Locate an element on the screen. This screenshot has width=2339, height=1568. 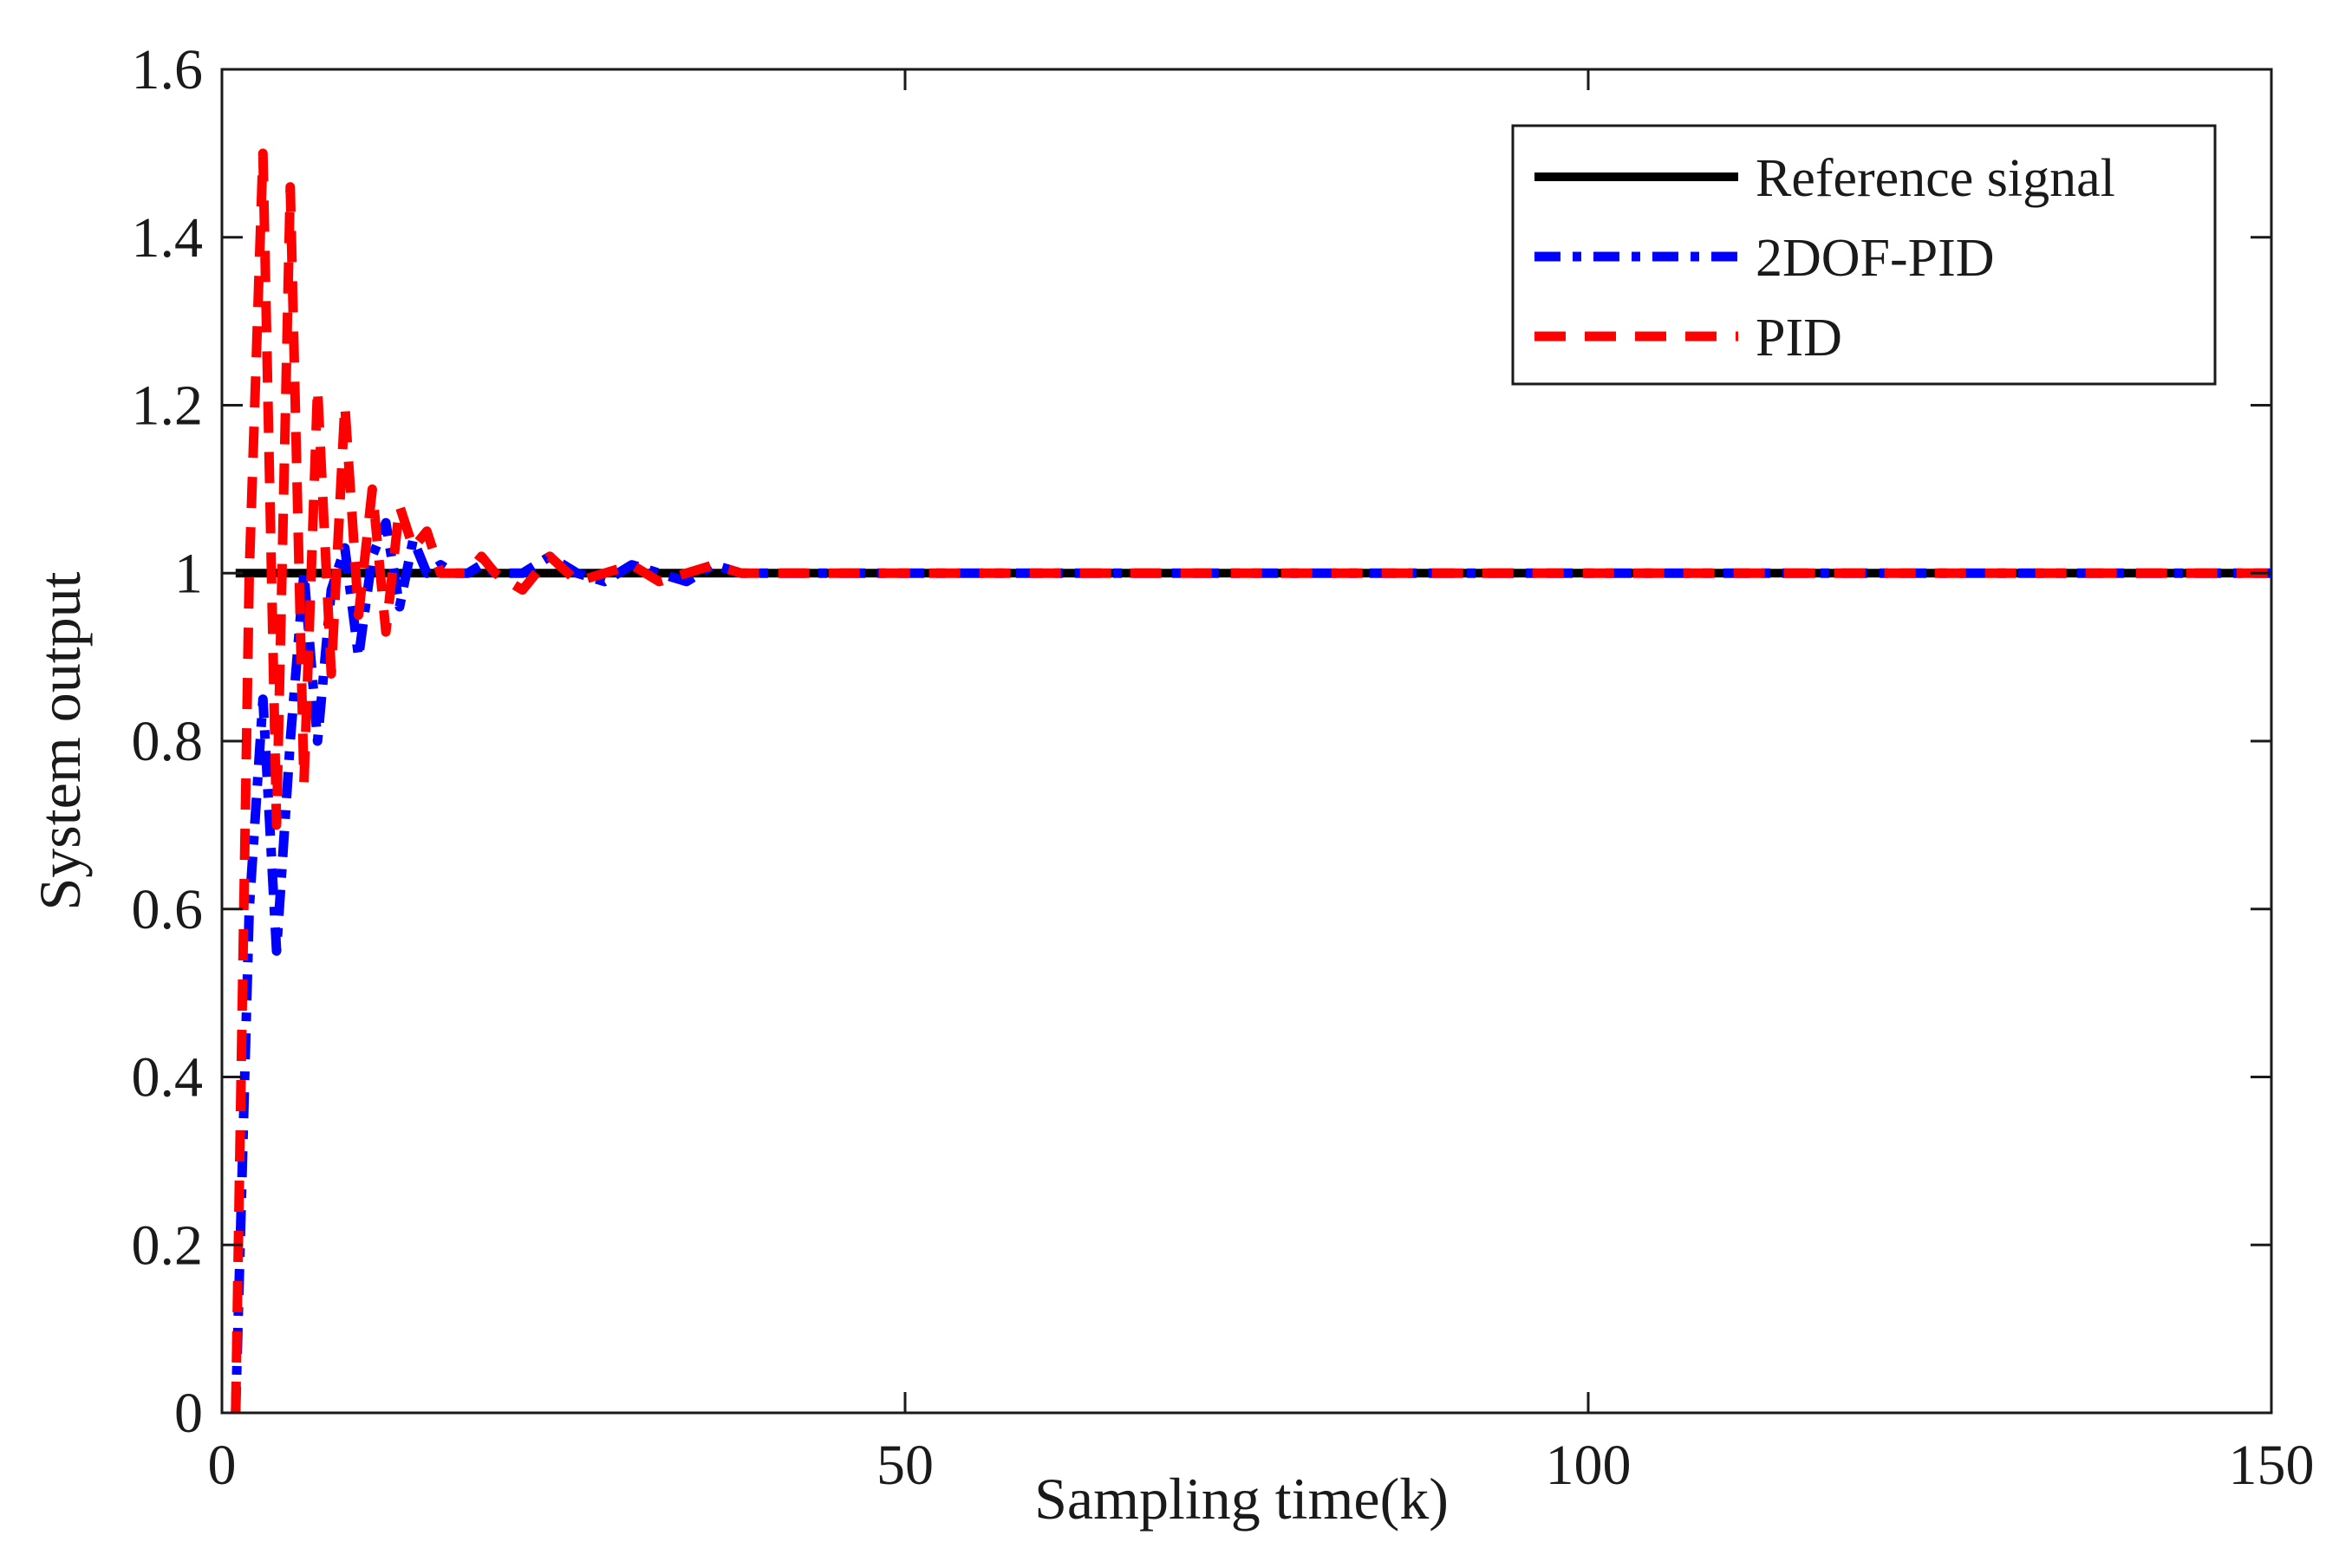
y-tick-label: 0.8 is located at coordinates (168, 741).